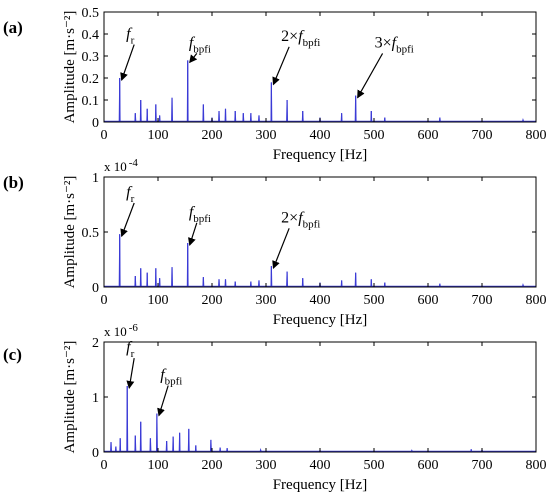 The width and height of the screenshot is (550, 500). Describe the element at coordinates (394, 44) in the screenshot. I see `annotation-label: 3×fbpfi` at that location.